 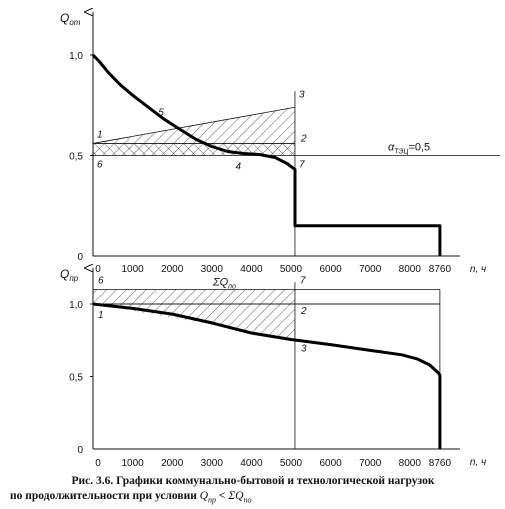 I want to click on y-axis-label: Qпр, so click(x=69, y=275).